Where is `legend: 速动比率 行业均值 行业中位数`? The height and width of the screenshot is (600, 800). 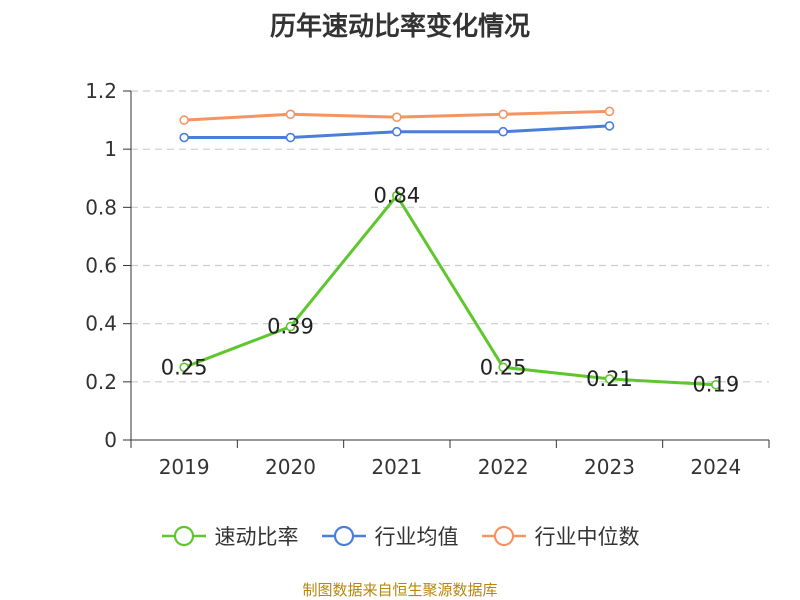 legend: 速动比率 行业均值 行业中位数 is located at coordinates (400, 536).